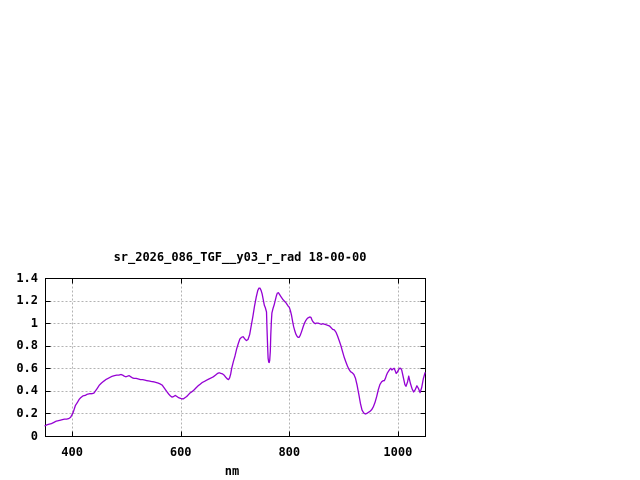 The height and width of the screenshot is (480, 640). I want to click on y-tick-label: 0.8, so click(27, 345).